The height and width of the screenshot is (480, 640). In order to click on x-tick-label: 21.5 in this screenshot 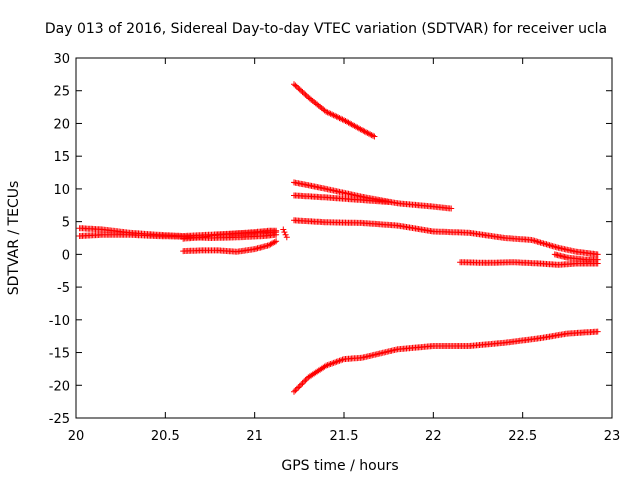, I will do `click(344, 436)`.